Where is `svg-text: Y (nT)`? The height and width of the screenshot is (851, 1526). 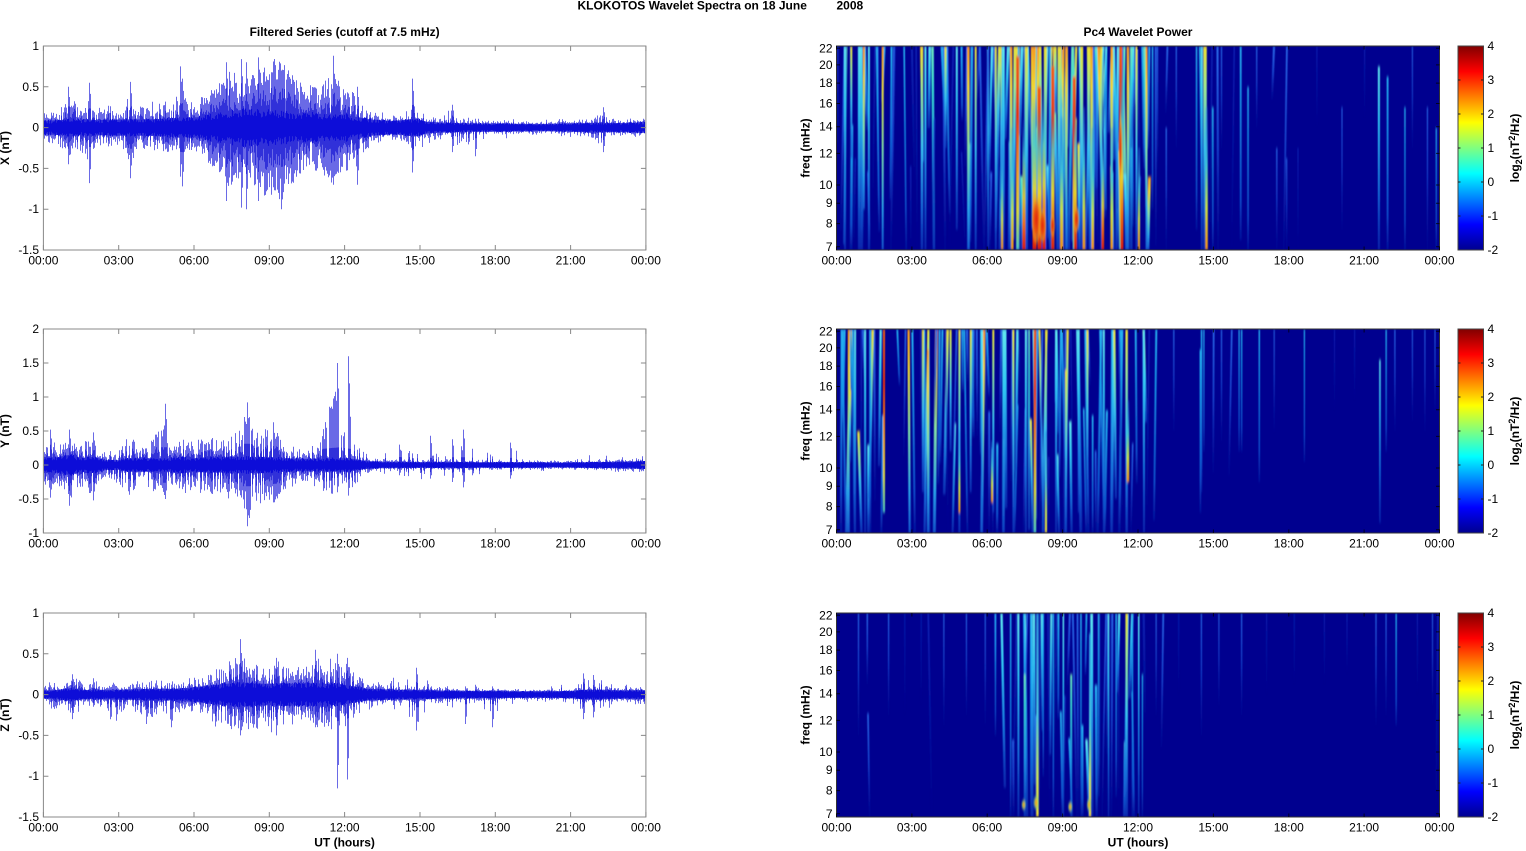
svg-text: Y (nT) is located at coordinates (6, 431).